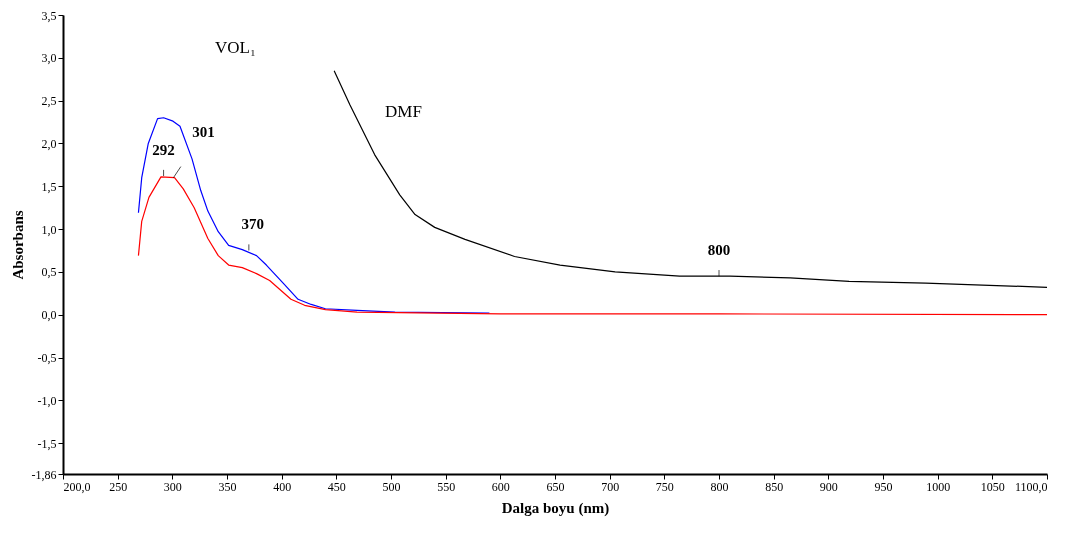  Describe the element at coordinates (17, 245) in the screenshot. I see `y-axis-title: Absorbans` at that location.